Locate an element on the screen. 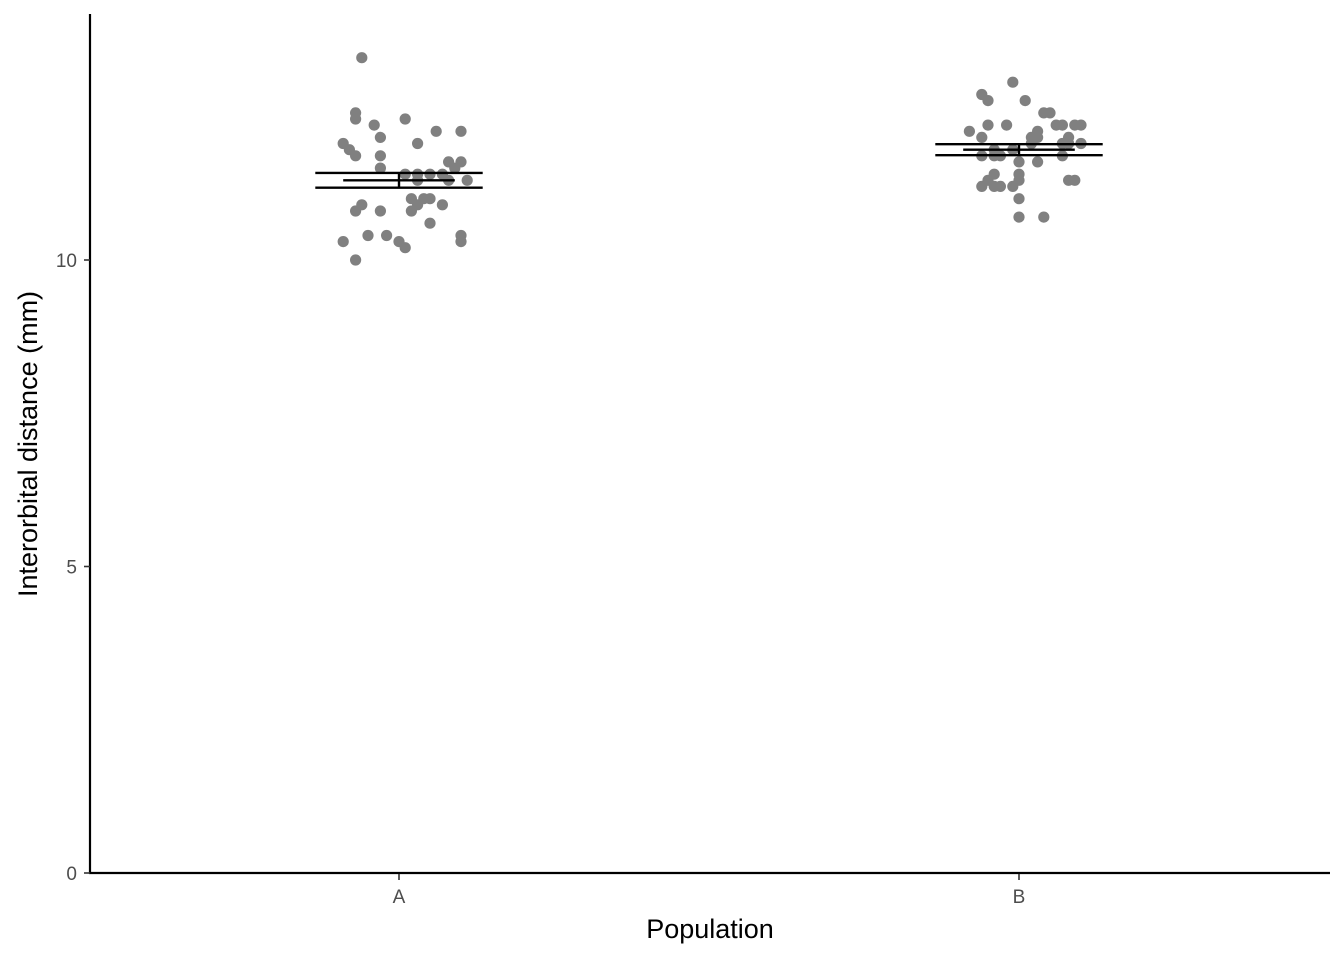 The height and width of the screenshot is (960, 1344). y-tick-label: 5 is located at coordinates (71, 568).